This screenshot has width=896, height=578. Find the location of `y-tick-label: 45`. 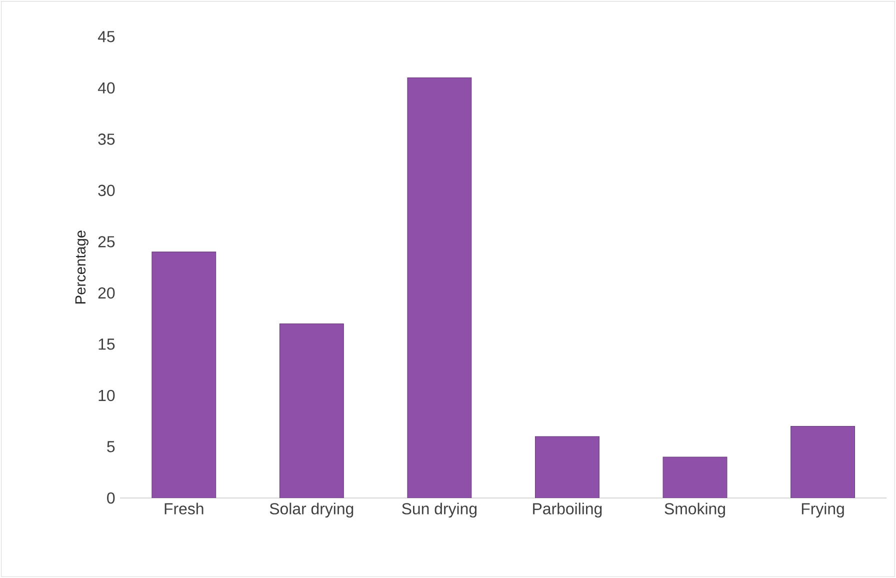

y-tick-label: 45 is located at coordinates (106, 36).